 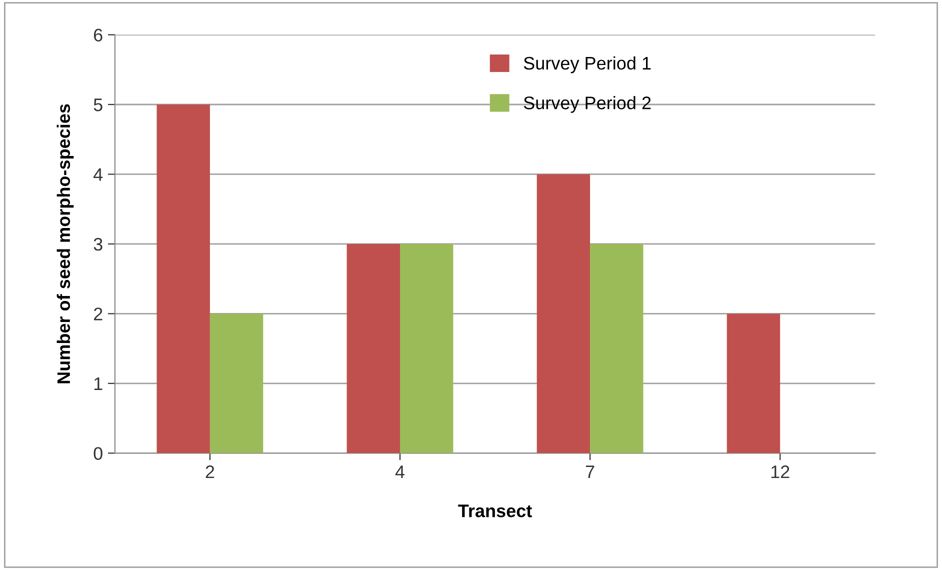 What do you see at coordinates (98, 174) in the screenshot?
I see `y-tick-label: 4` at bounding box center [98, 174].